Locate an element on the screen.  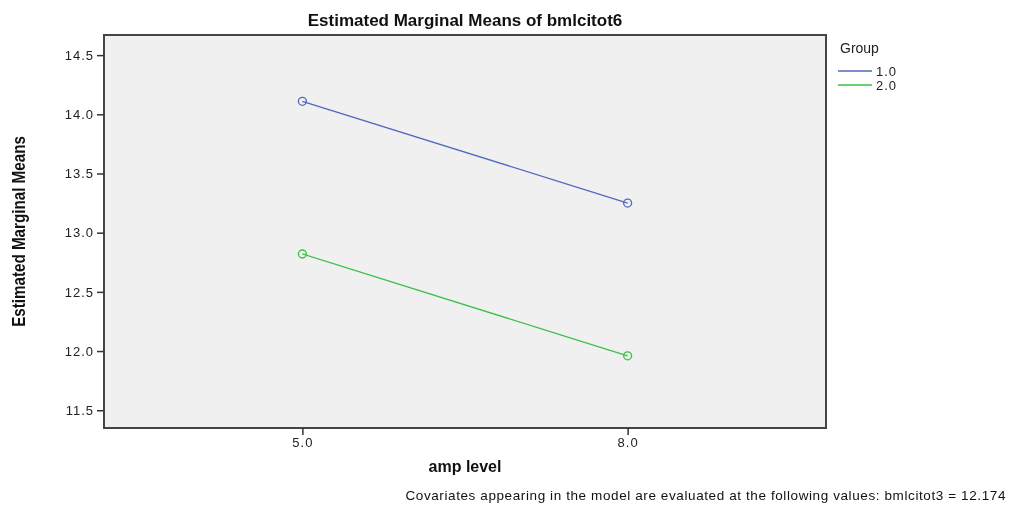
x-axis-title: amp level is located at coordinates (465, 466).